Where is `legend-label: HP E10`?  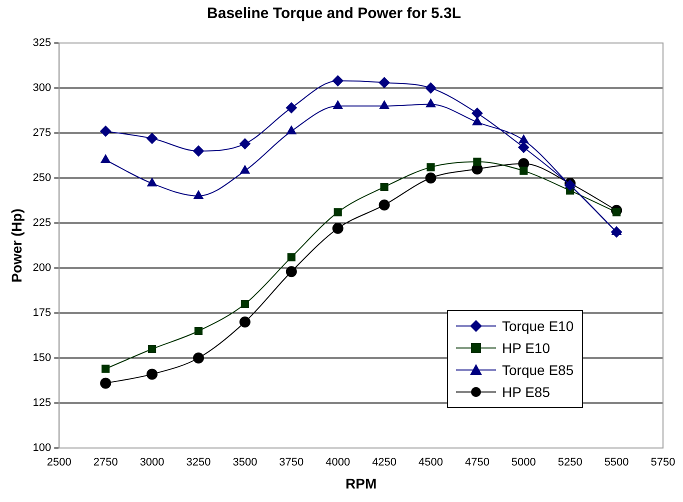
legend-label: HP E10 is located at coordinates (526, 348).